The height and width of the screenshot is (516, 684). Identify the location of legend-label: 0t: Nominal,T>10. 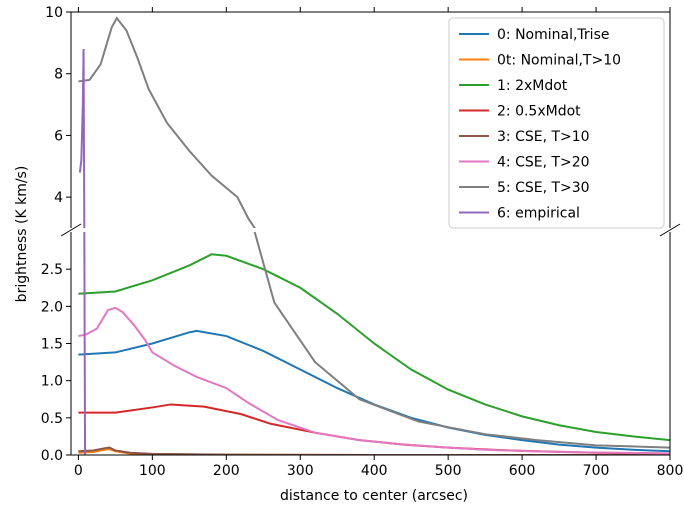
(559, 61).